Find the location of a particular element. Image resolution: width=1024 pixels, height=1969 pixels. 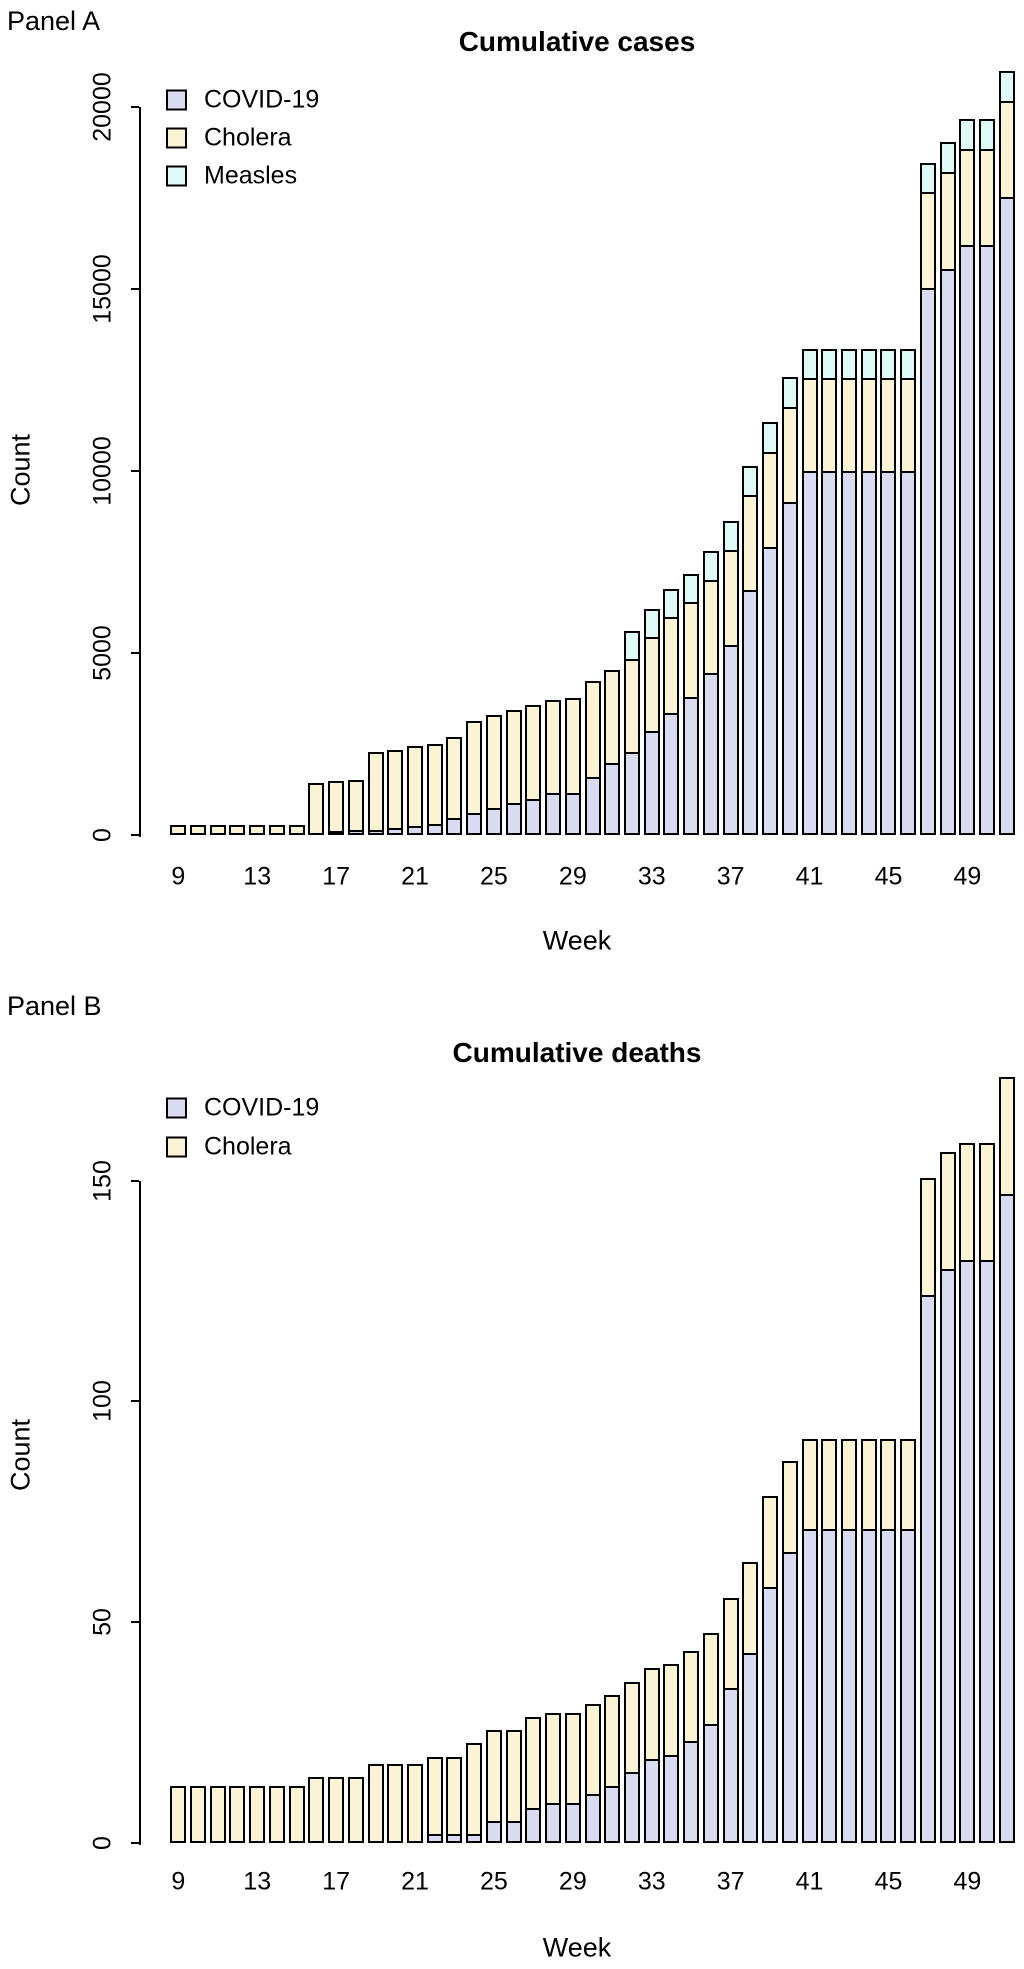

panel-a-x-tick-label: 9 is located at coordinates (178, 876).